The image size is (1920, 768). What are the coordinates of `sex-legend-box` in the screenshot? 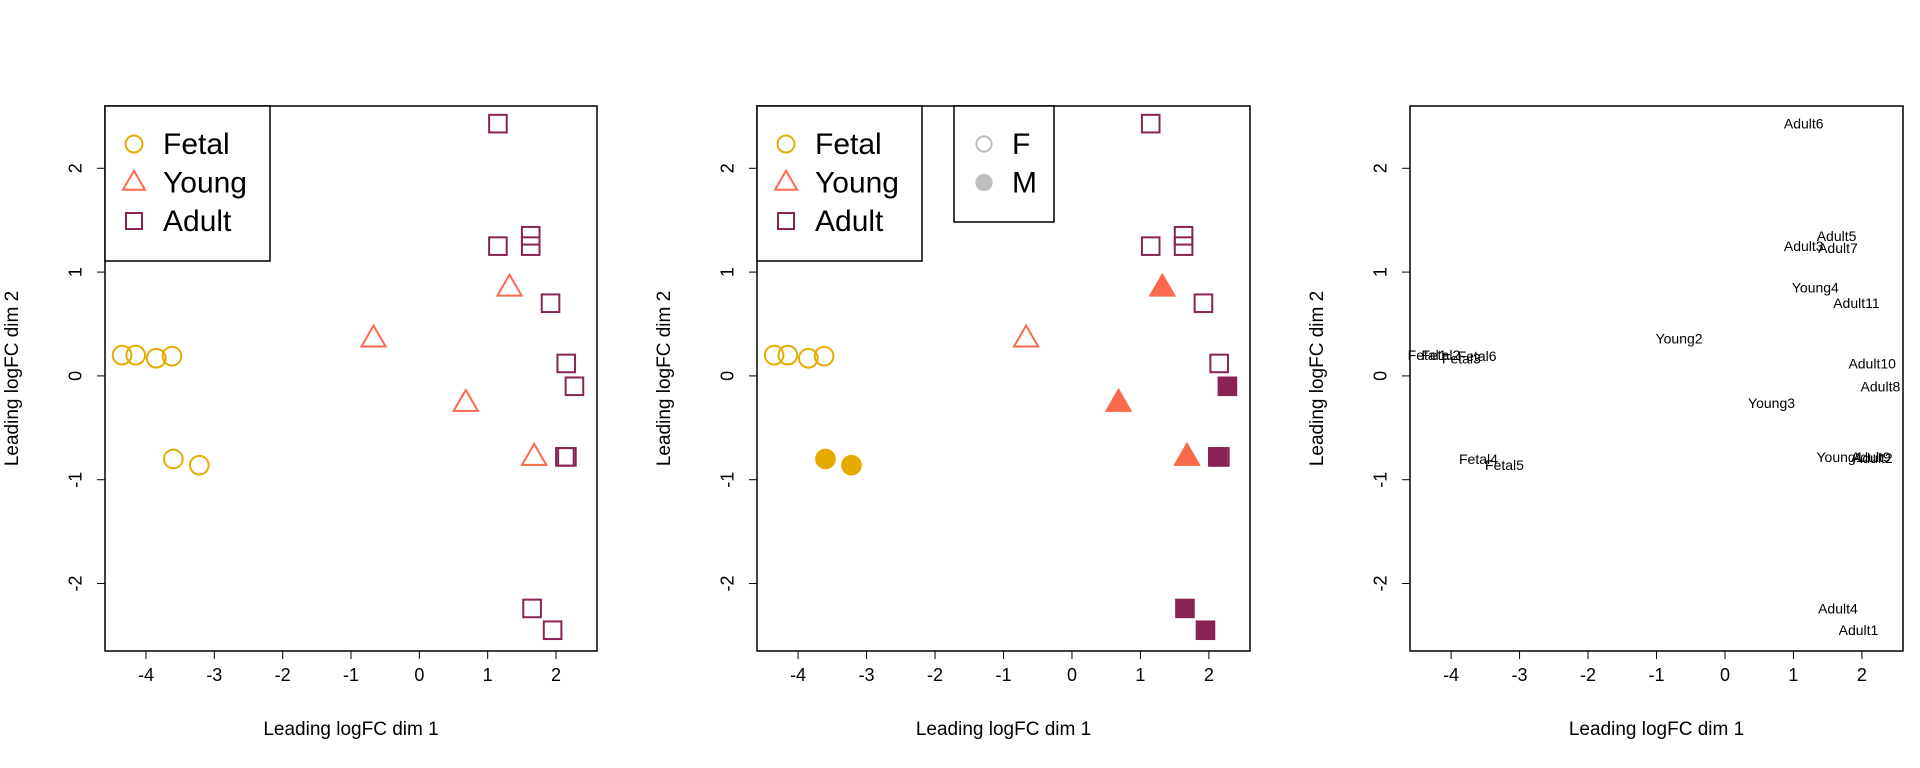 It's located at (1004, 164).